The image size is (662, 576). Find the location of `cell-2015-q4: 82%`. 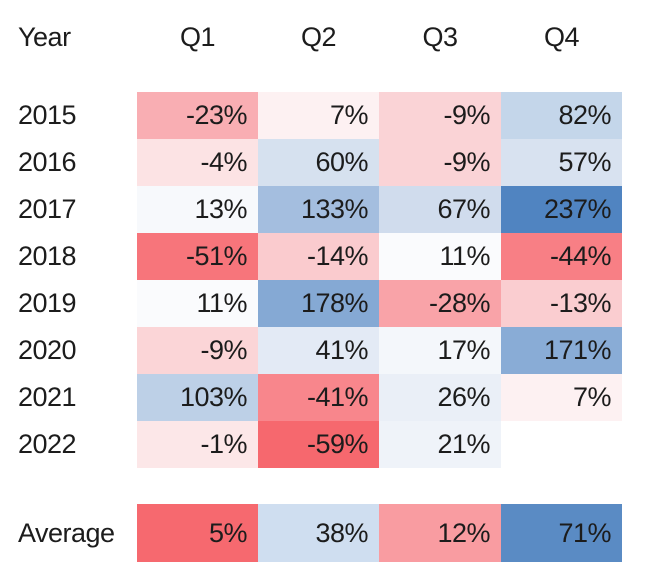

cell-2015-q4: 82% is located at coordinates (561, 115).